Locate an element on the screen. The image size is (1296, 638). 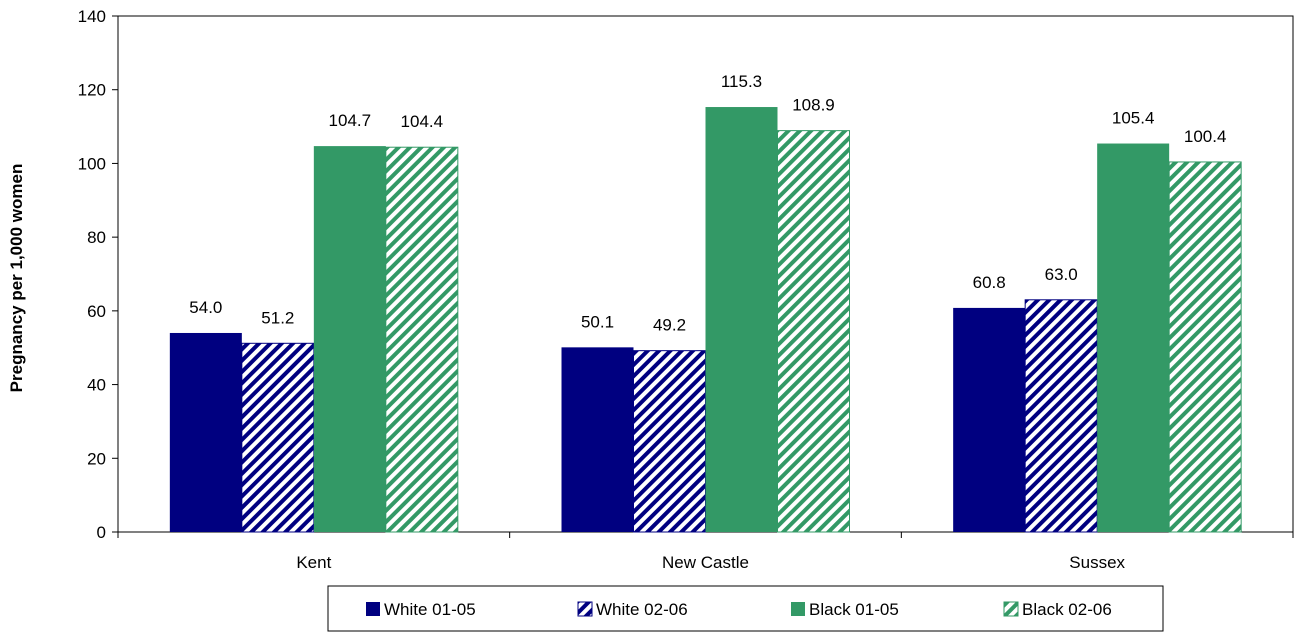
data-label: 115.3 is located at coordinates (741, 81).